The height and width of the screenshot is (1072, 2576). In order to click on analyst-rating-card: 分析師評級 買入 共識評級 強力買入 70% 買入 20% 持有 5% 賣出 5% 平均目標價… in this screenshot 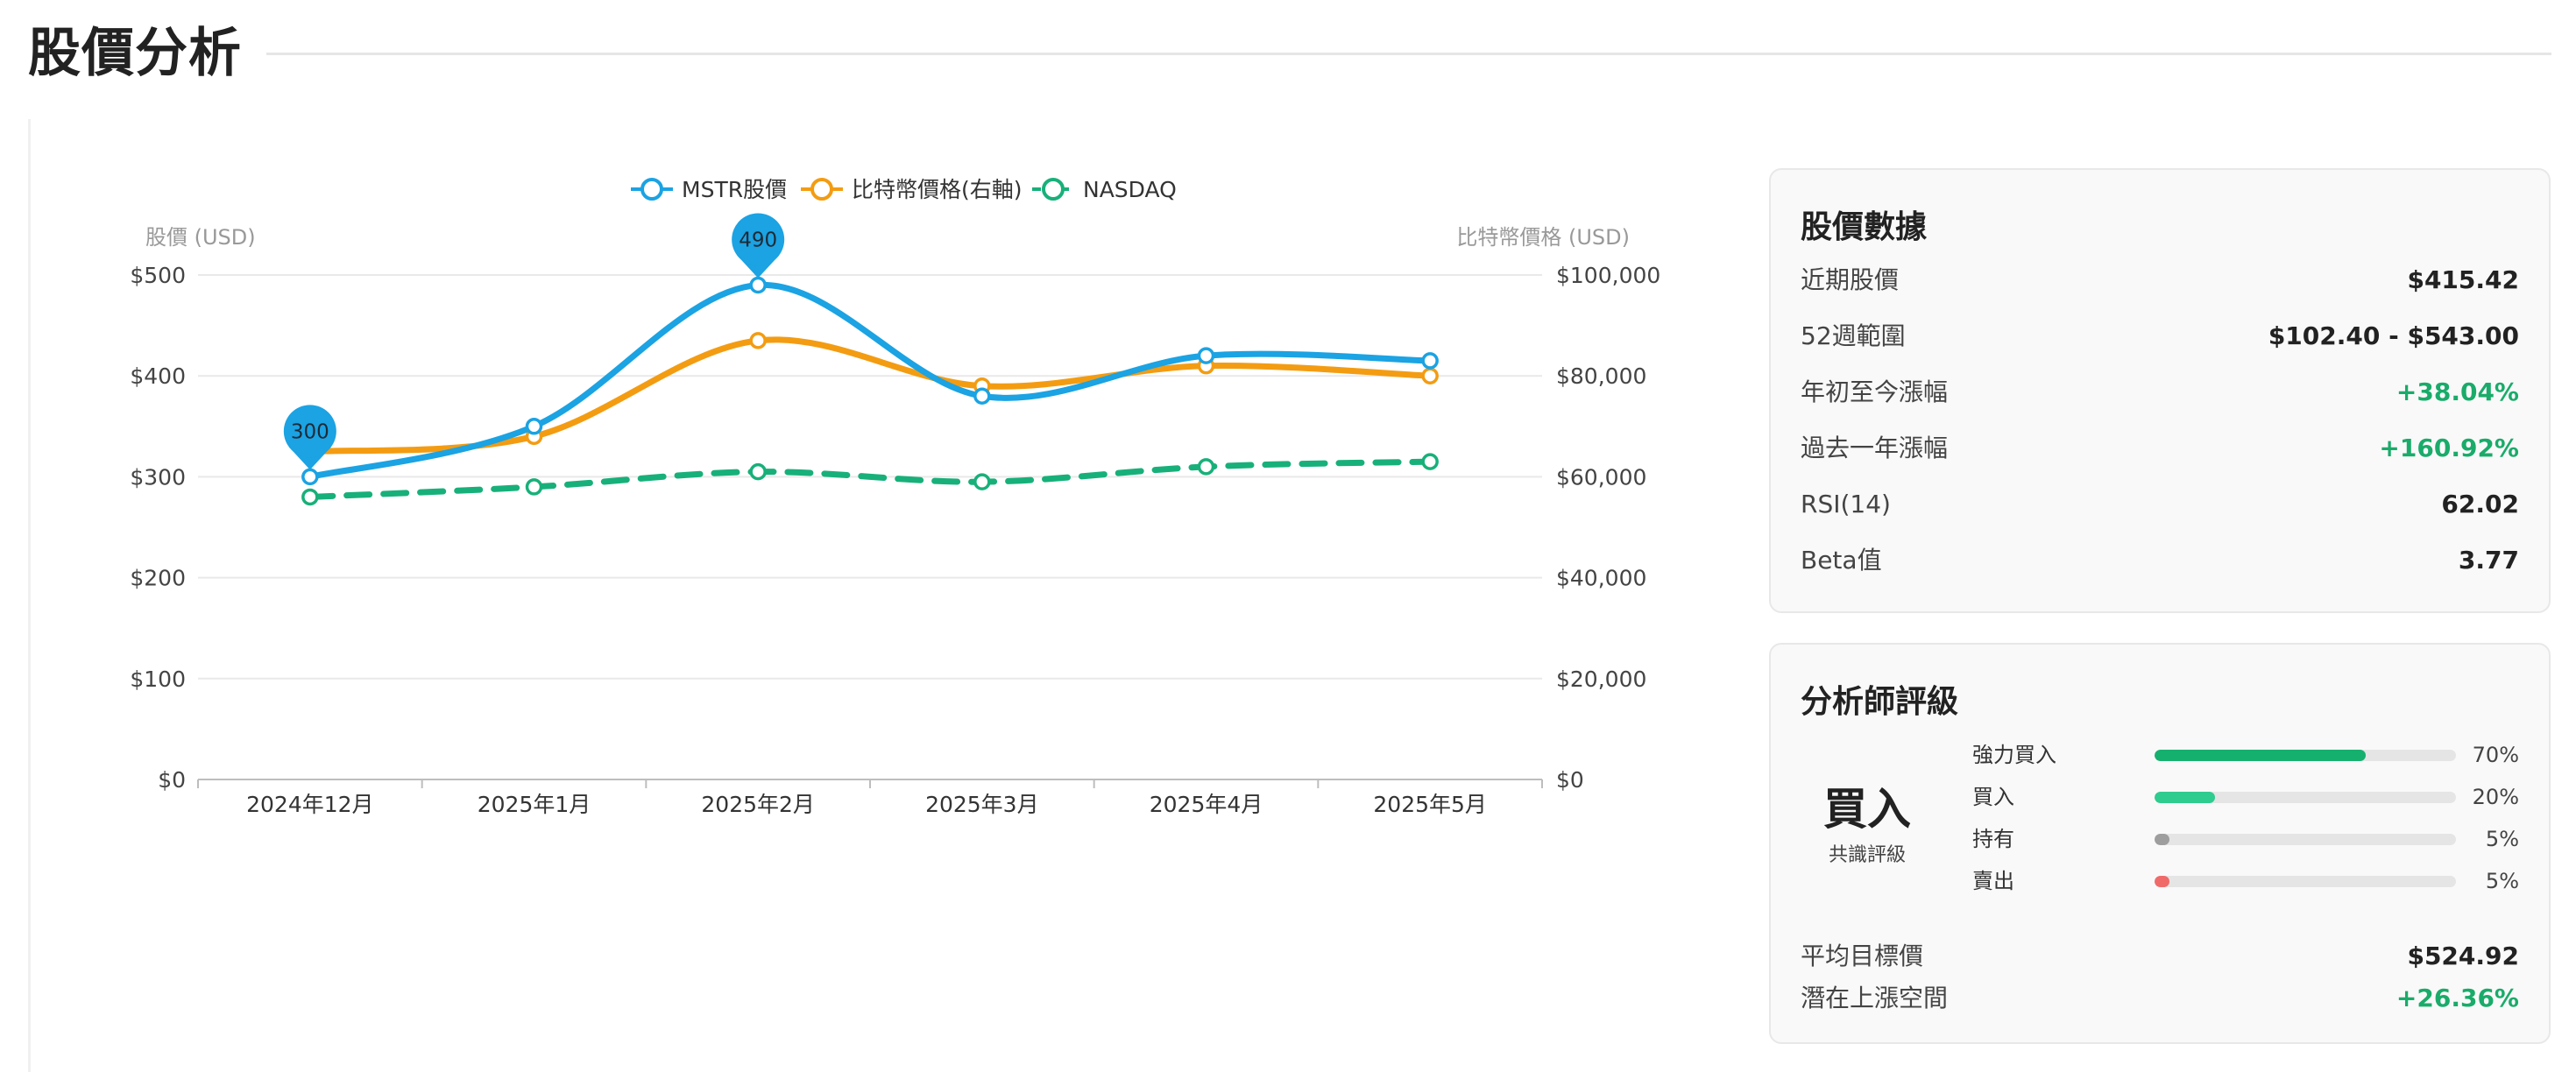, I will do `click(2160, 843)`.